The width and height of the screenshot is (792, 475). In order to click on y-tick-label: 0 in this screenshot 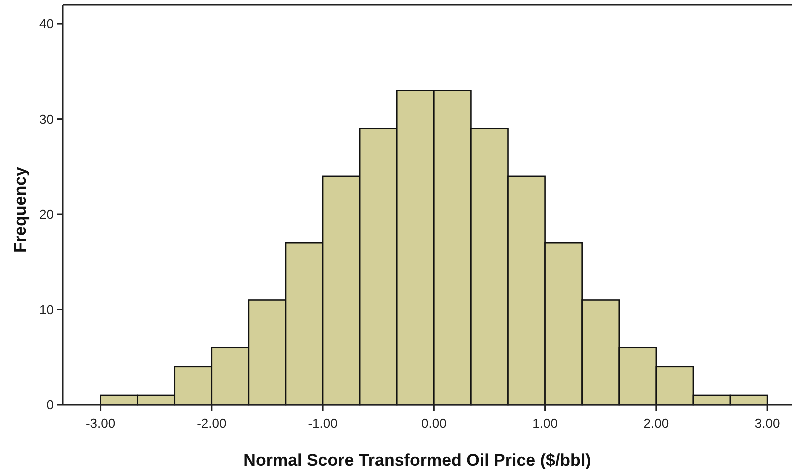, I will do `click(50, 405)`.